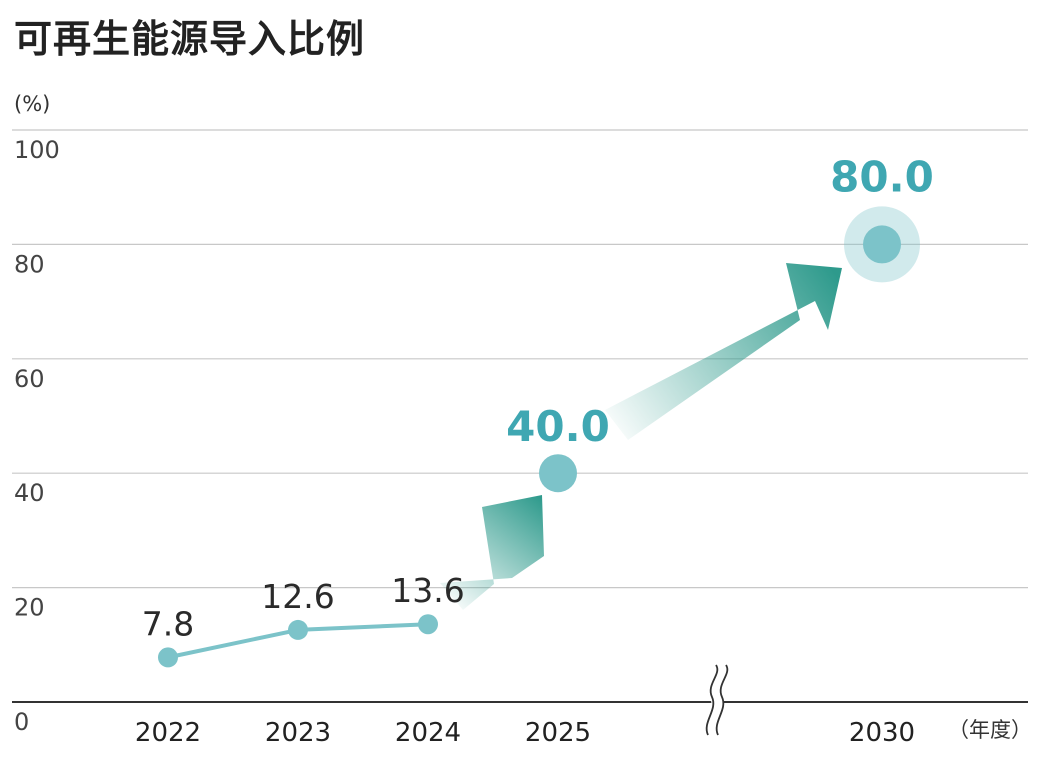 Image resolution: width=1042 pixels, height=761 pixels. What do you see at coordinates (428, 624) in the screenshot?
I see `point-2024` at bounding box center [428, 624].